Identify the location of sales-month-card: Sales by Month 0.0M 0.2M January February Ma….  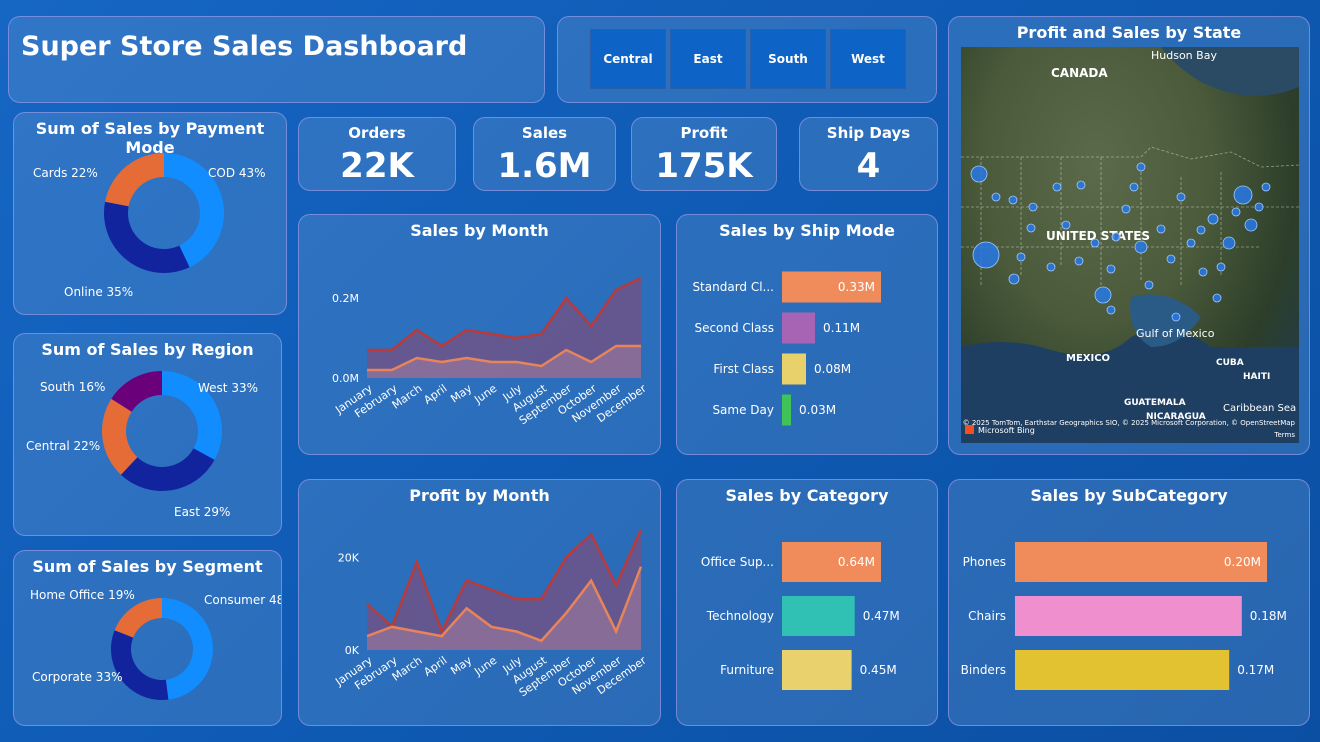
(479, 334).